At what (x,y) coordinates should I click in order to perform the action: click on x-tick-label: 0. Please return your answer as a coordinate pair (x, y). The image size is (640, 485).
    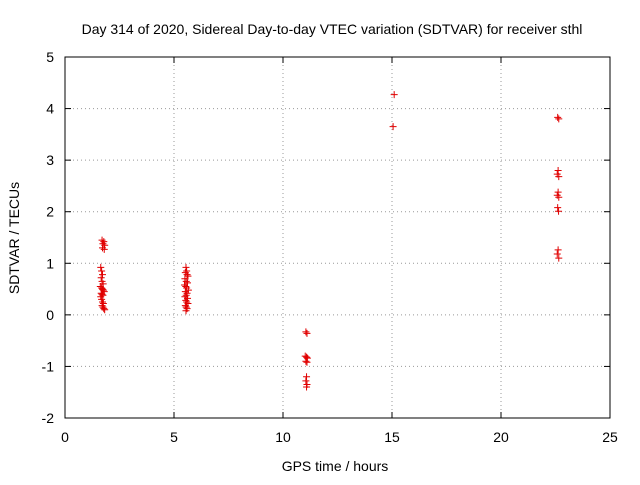
    Looking at the image, I should click on (65, 437).